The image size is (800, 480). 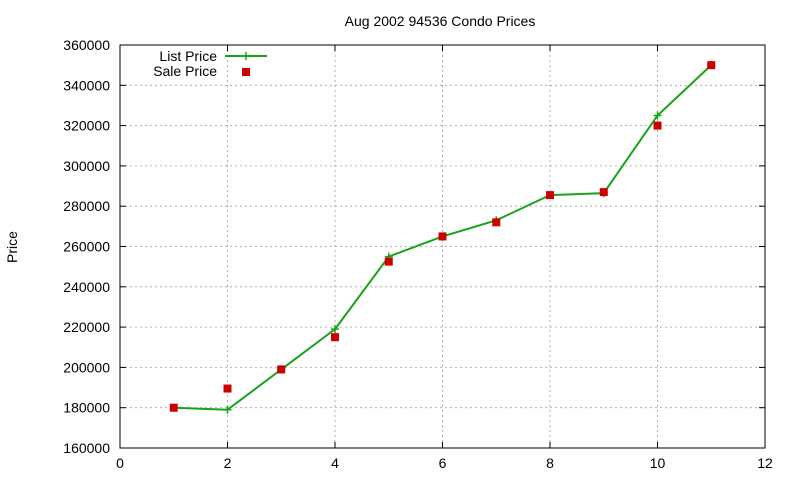 I want to click on x-tick-label: 2, so click(x=228, y=463).